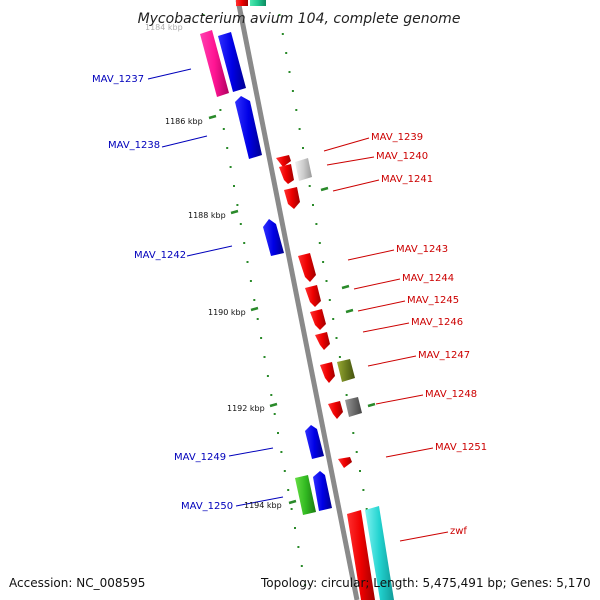 This screenshot has height=600, width=600. Describe the element at coordinates (118, 79) in the screenshot. I see `gene-label-mav-1237: MAV_1237` at that location.